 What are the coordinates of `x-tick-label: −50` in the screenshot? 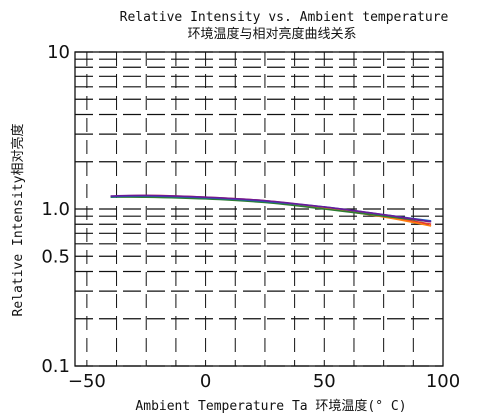 It's located at (87, 381).